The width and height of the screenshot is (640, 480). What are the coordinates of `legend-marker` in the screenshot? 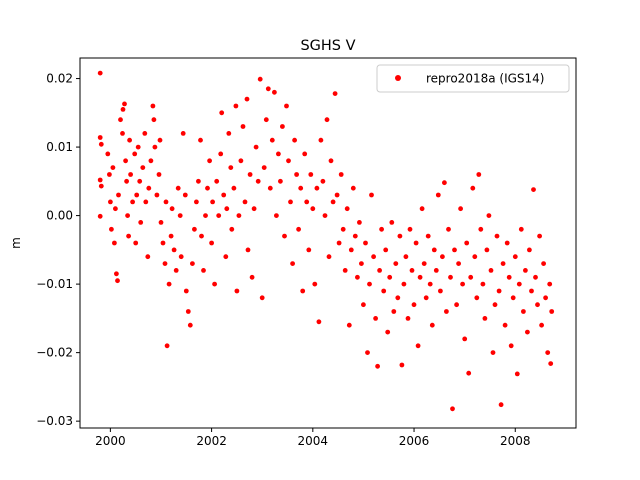 It's located at (398, 78).